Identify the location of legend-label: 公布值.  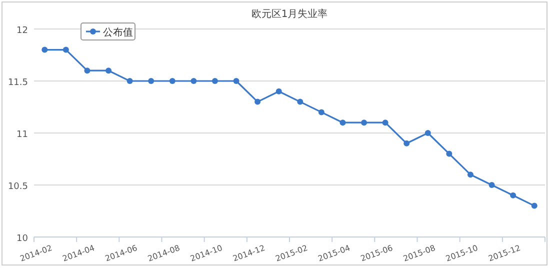
(118, 32).